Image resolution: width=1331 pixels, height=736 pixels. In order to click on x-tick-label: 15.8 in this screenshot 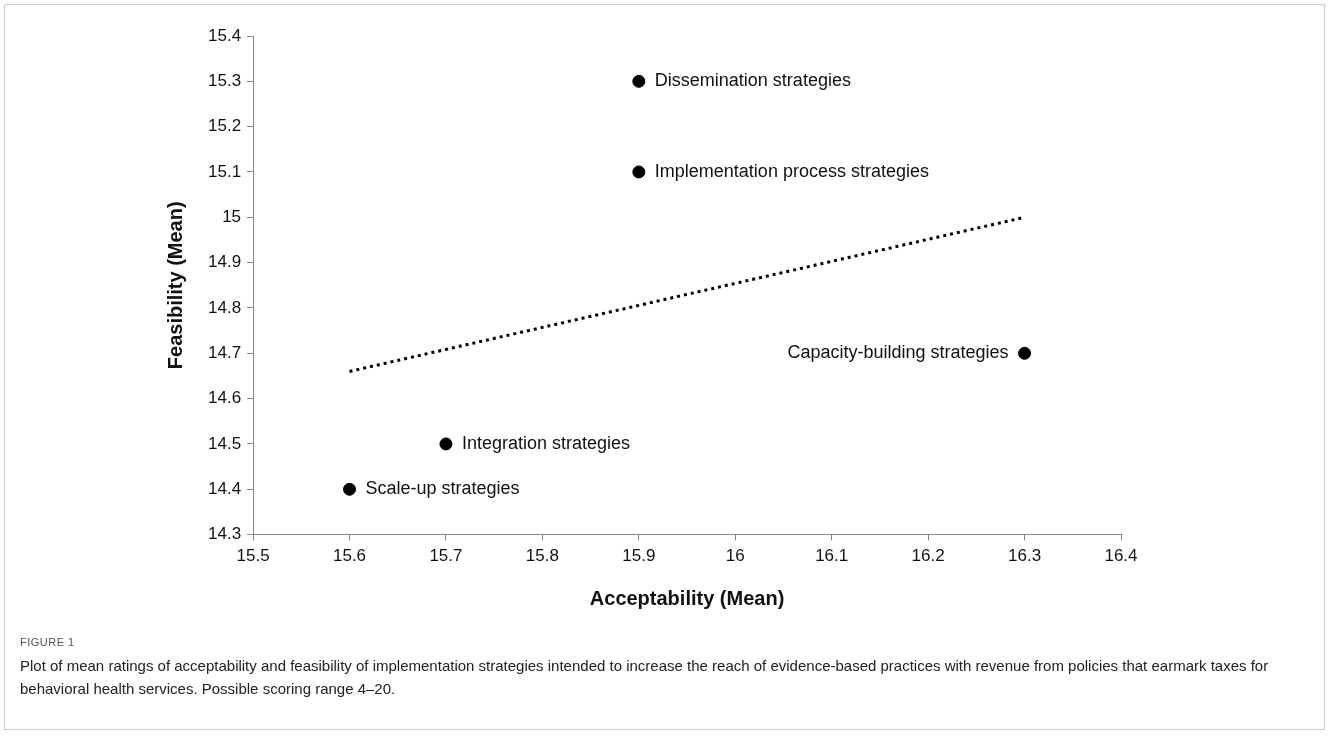, I will do `click(542, 556)`.